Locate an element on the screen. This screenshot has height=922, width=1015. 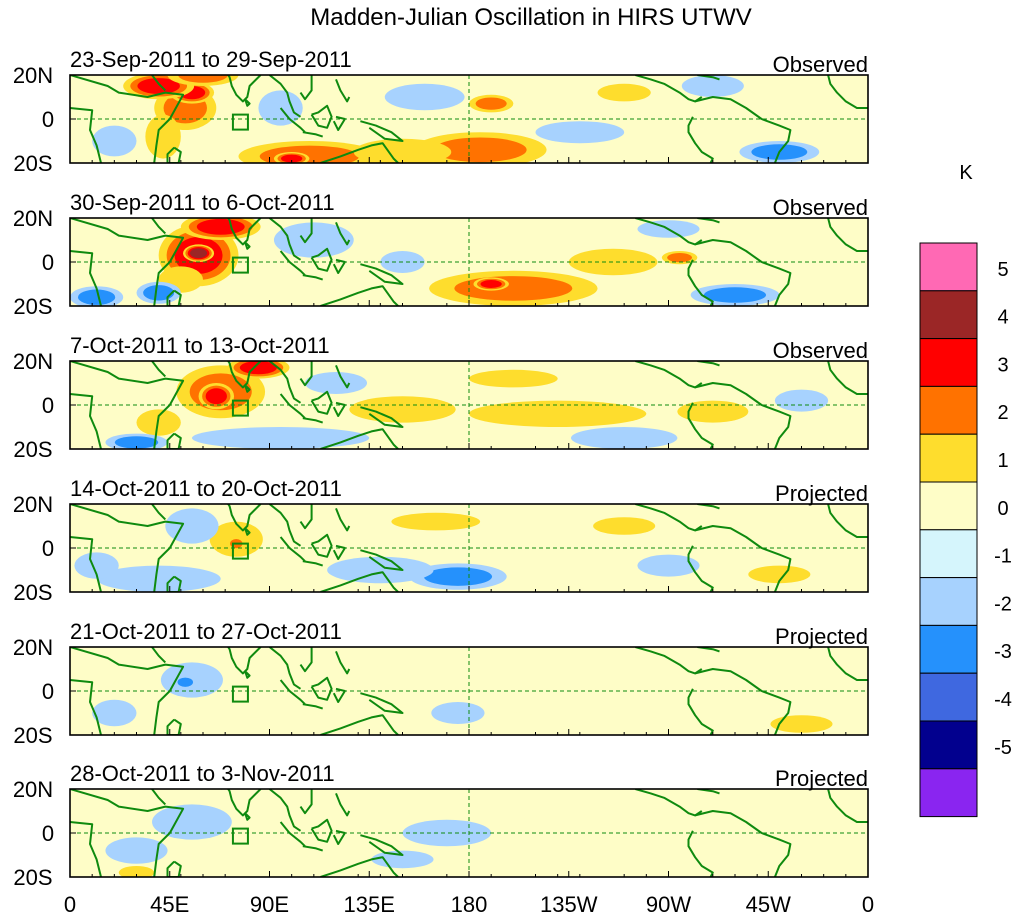
panel-status: Projected is located at coordinates (821, 636).